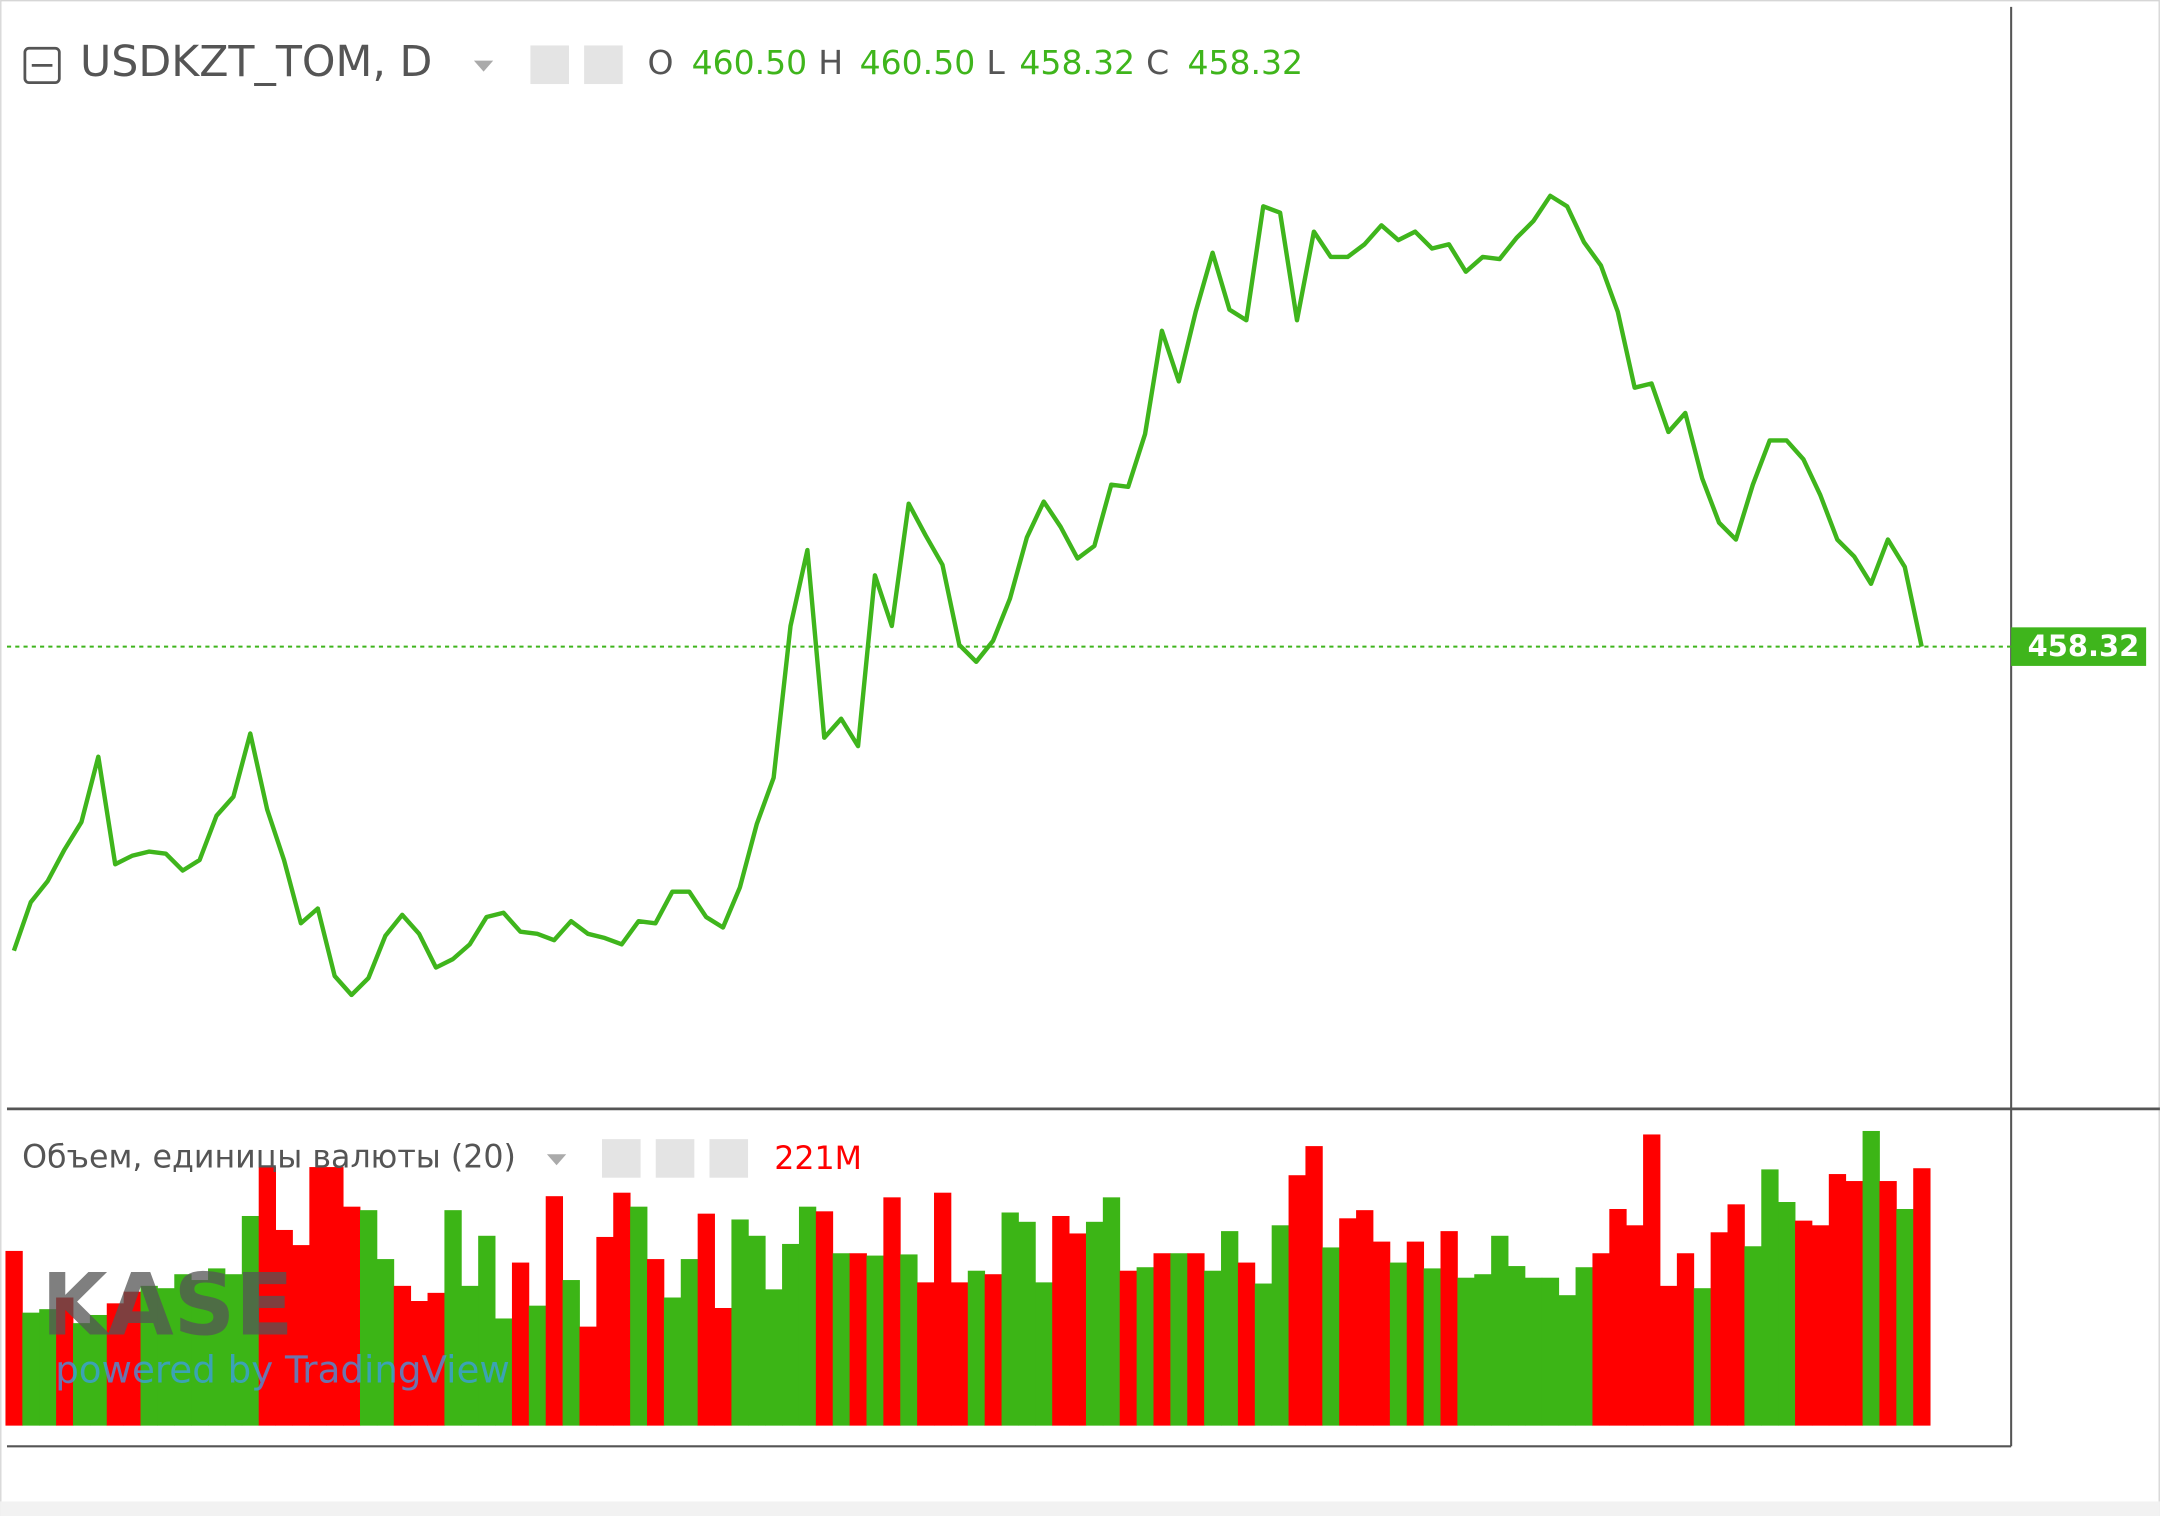  What do you see at coordinates (2084, 646) in the screenshot?
I see `last-price-label: 458.32` at bounding box center [2084, 646].